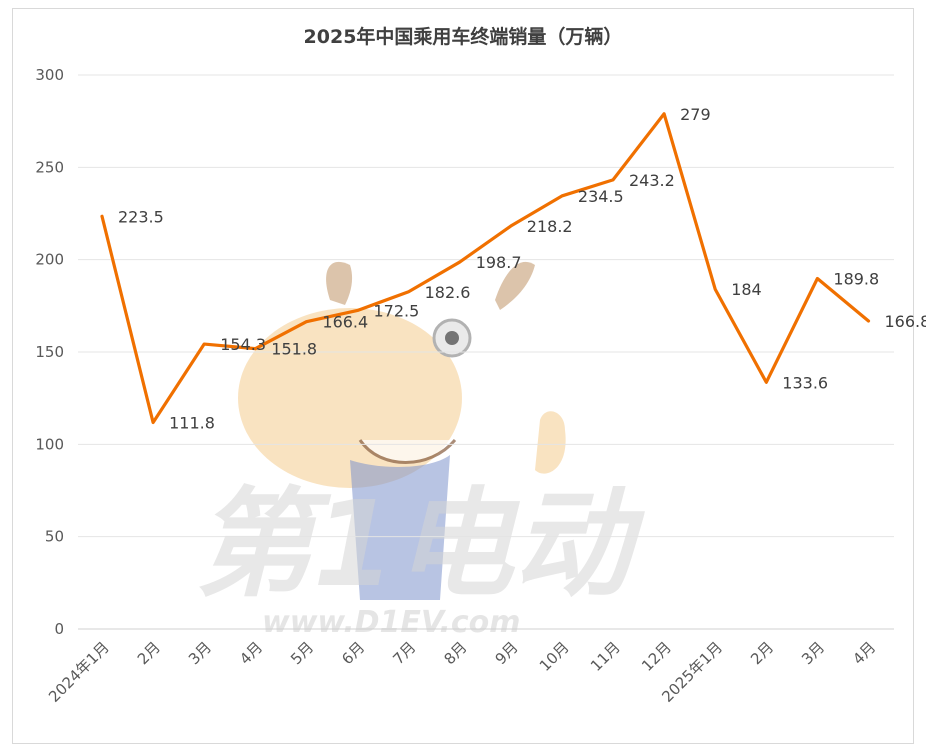 This screenshot has width=926, height=752. Describe the element at coordinates (391, 622) in the screenshot. I see `watermark-url: www.D1EV.com` at that location.